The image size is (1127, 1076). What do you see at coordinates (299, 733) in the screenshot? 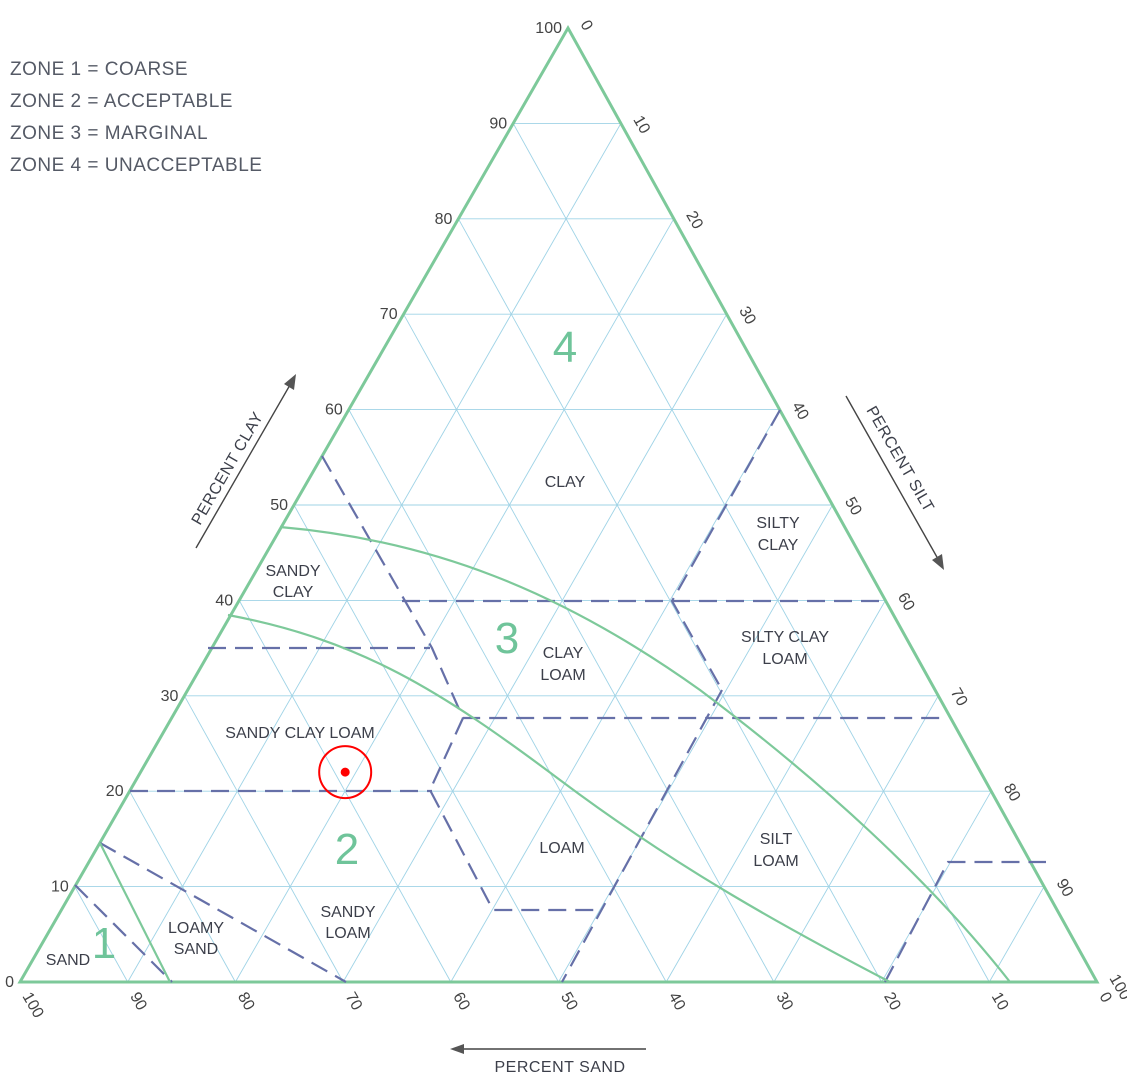
I see `label-sandy-clay-loam: SANDY CLAY LOAM` at bounding box center [299, 733].